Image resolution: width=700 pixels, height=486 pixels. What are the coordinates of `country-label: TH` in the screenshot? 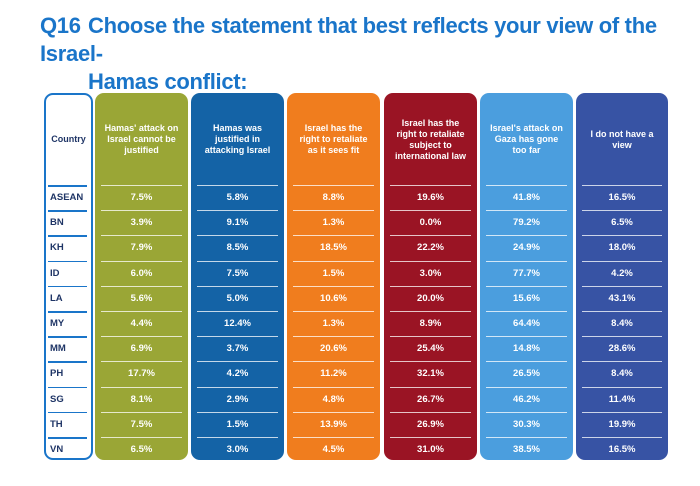 It's located at (56, 424).